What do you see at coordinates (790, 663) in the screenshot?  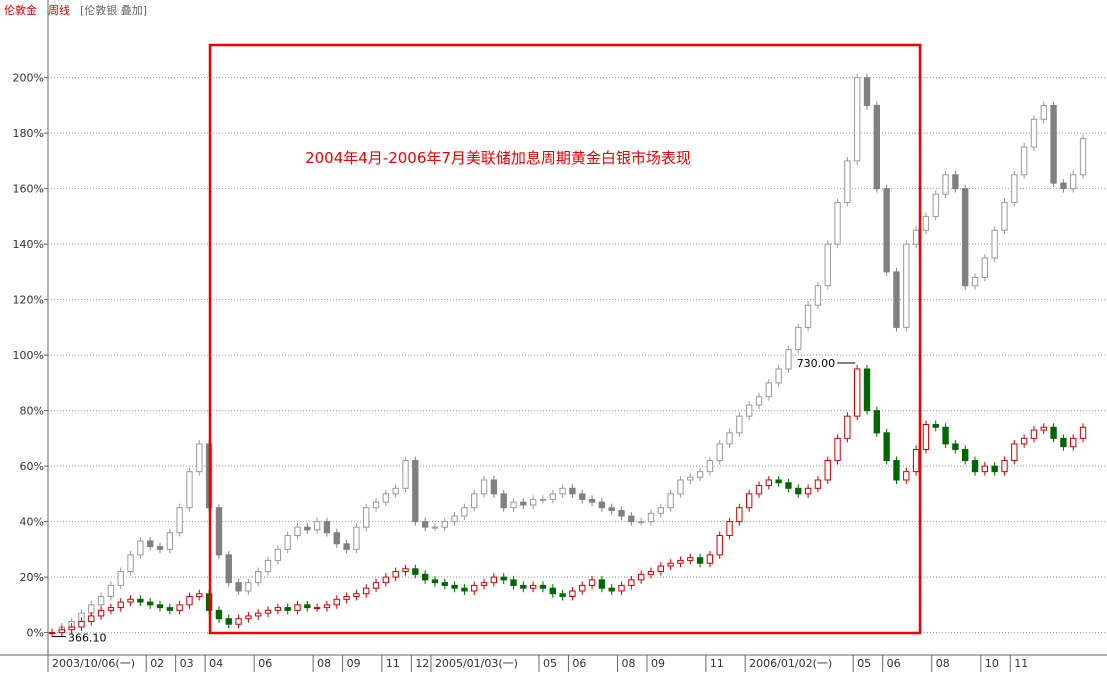 I see `x-tick-label: 2006/01/02(一)` at bounding box center [790, 663].